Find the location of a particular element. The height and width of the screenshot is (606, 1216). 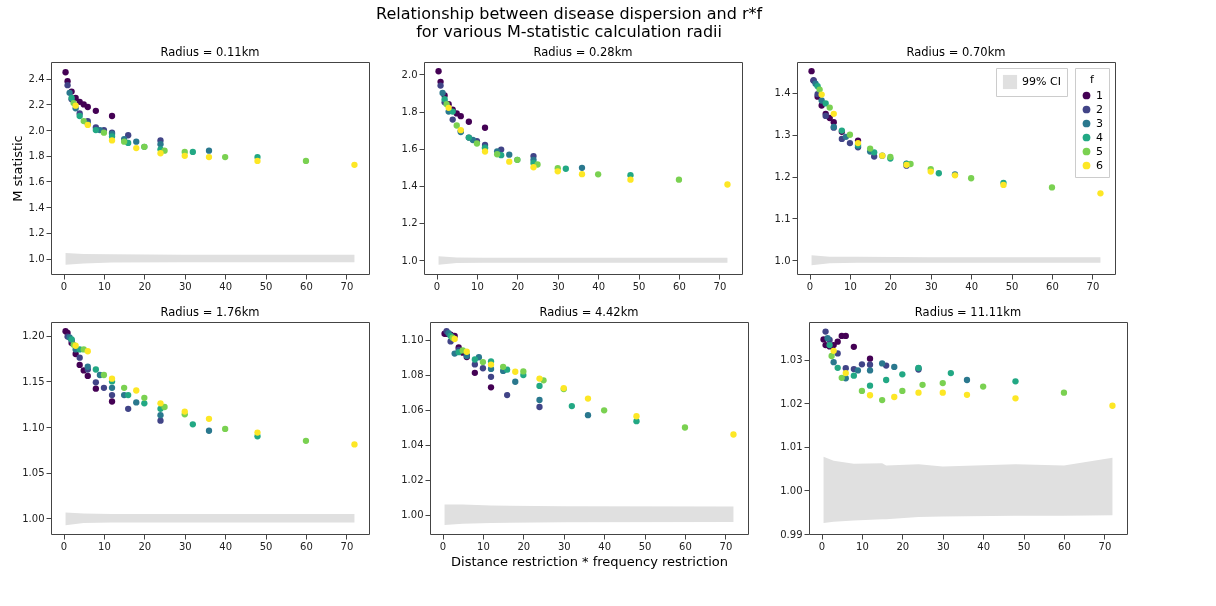

y-tick-label: 1.3 is located at coordinates (782, 135).